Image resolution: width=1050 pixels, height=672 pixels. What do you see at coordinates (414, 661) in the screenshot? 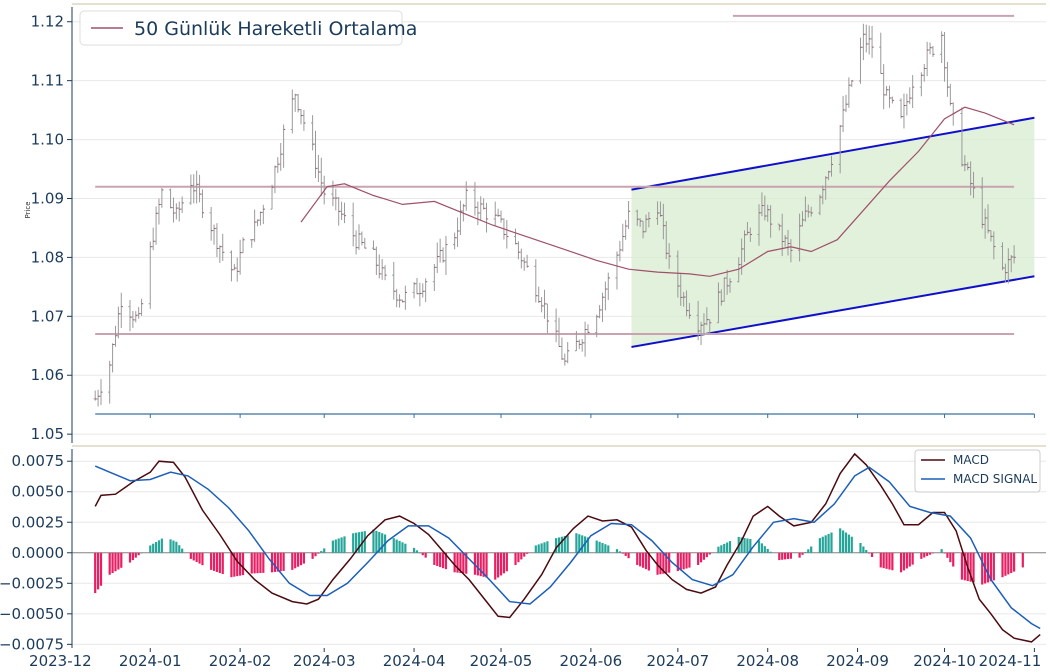
I see `x-tick-label: 2024-04` at bounding box center [414, 661].